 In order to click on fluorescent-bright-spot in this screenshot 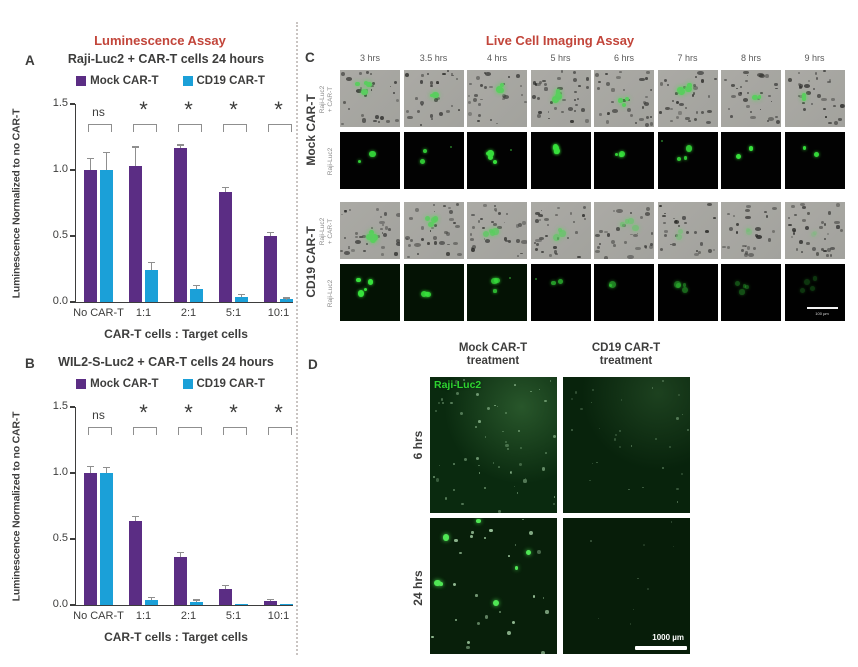, I will do `click(446, 537)`.